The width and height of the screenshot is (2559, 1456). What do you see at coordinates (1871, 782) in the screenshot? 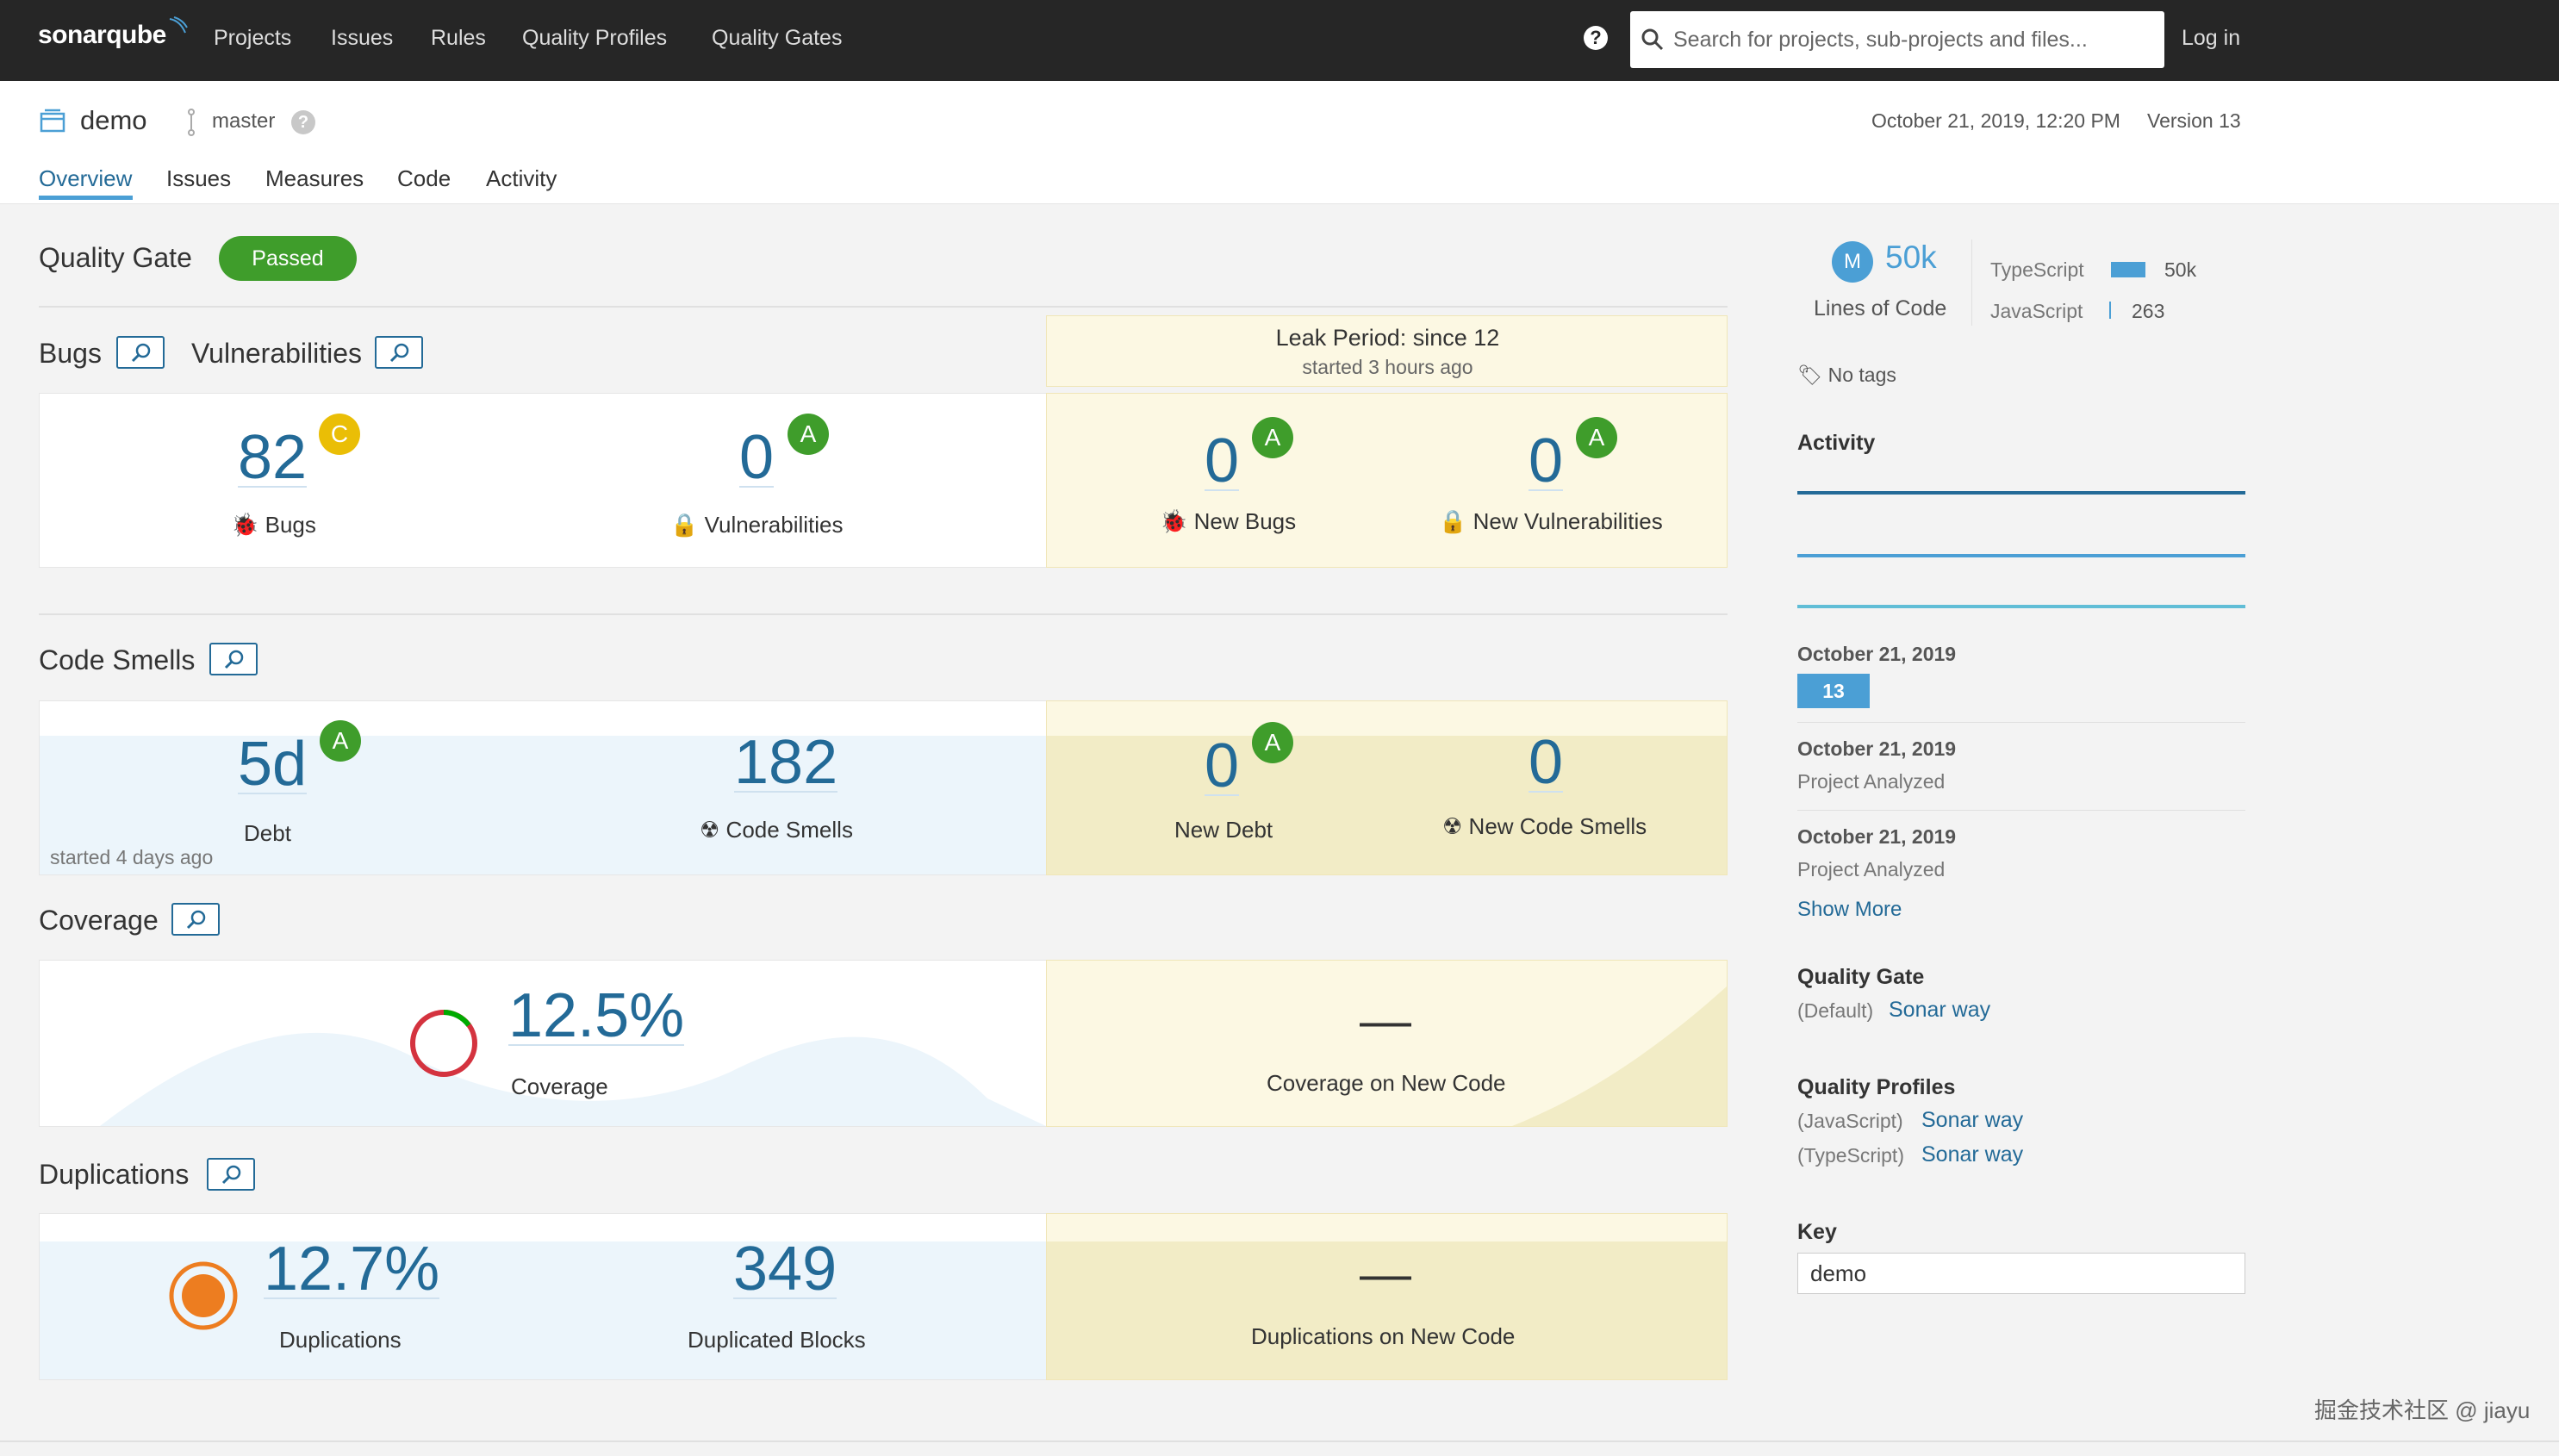
I see `event-text: Project Analyzed` at bounding box center [1871, 782].